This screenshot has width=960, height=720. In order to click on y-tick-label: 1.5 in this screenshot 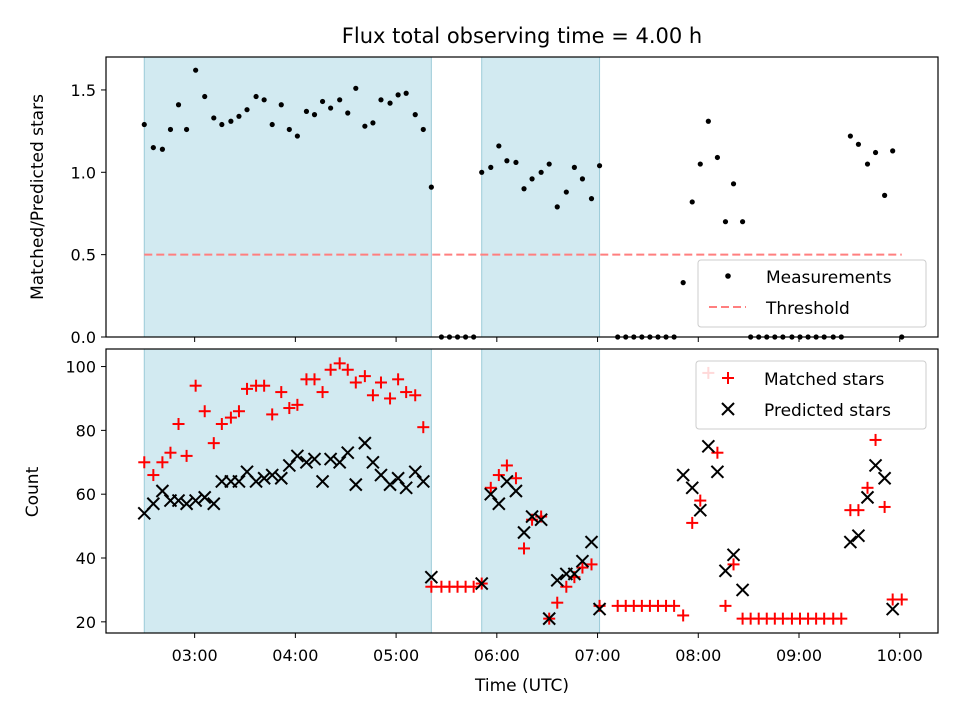, I will do `click(83, 90)`.